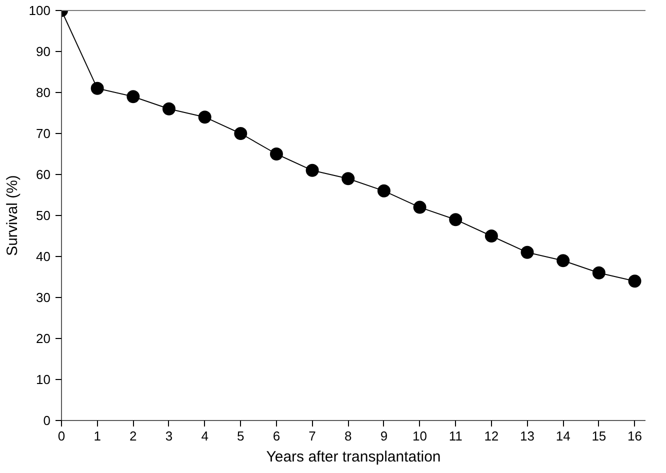 This screenshot has width=666, height=473. What do you see at coordinates (43, 256) in the screenshot?
I see `y-tick-label: 40` at bounding box center [43, 256].